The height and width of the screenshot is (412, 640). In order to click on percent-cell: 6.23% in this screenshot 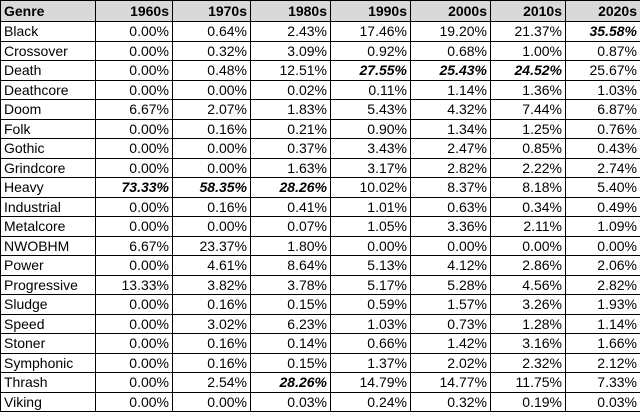, I will do `click(291, 324)`.